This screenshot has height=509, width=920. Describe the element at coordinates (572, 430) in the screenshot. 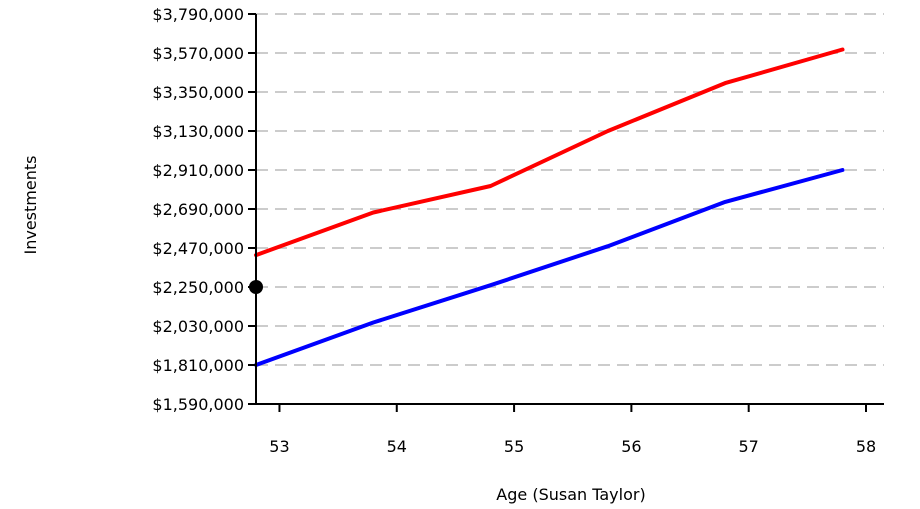

I see `x-axis-ticks: 53 54 55 56 57 58` at that location.